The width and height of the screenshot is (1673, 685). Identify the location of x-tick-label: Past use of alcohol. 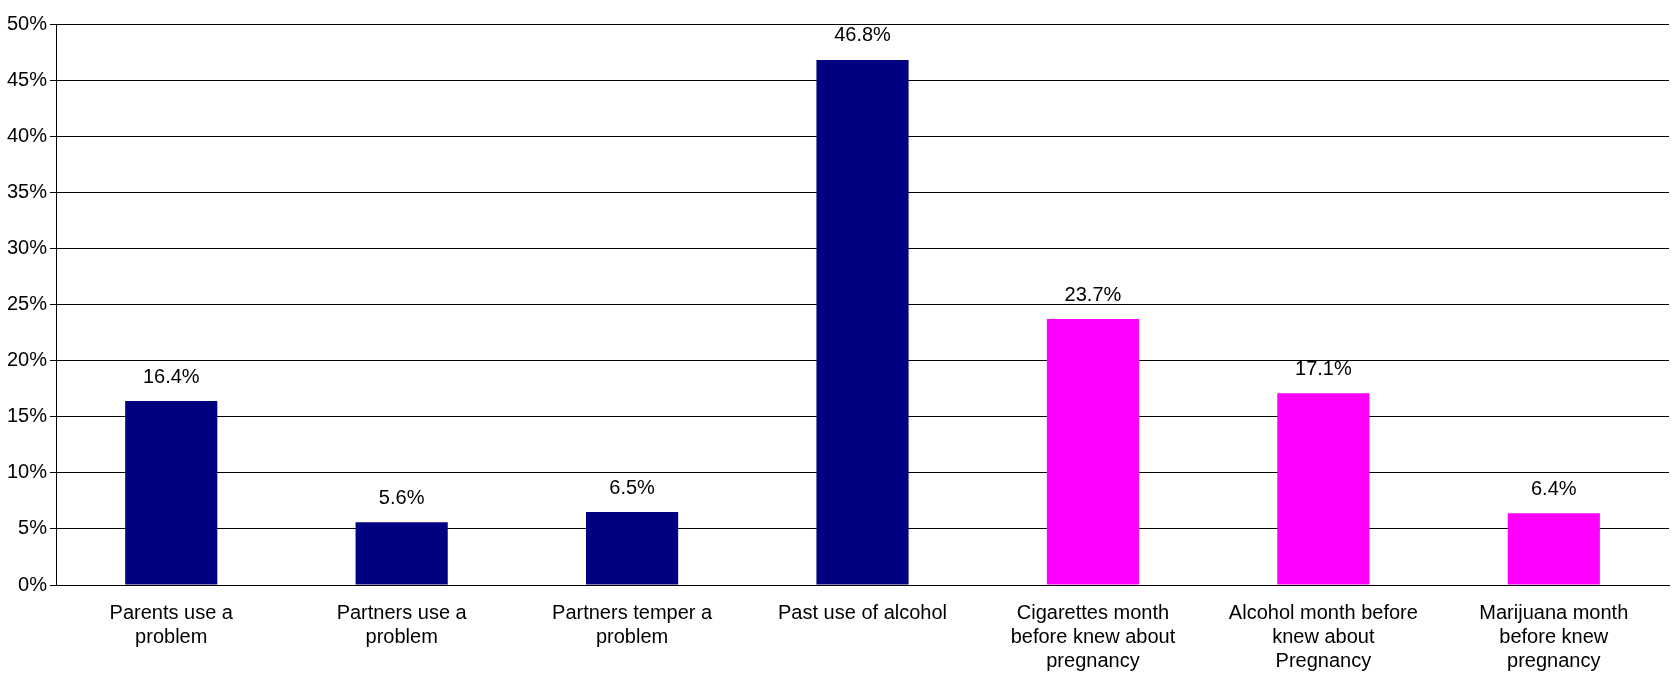
(863, 611).